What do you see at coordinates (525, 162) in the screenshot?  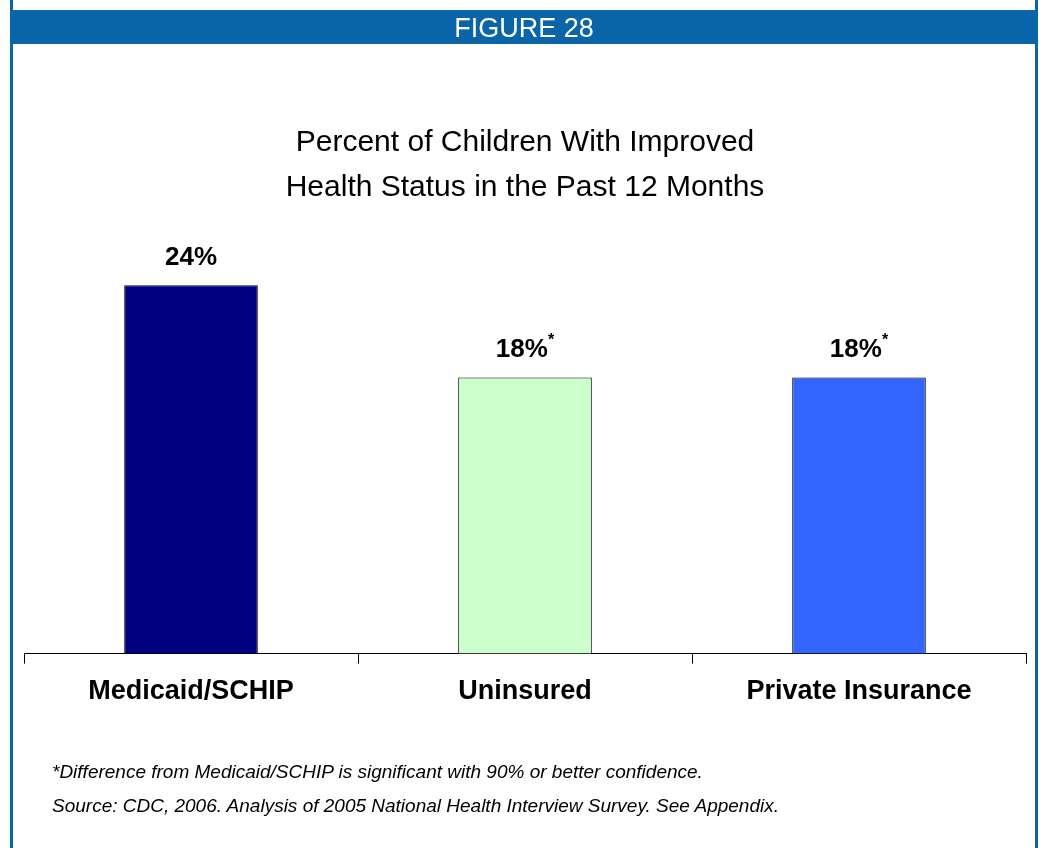 I see `chart-title: Percent of Children With Improved Health Status in the Past 12 Months` at bounding box center [525, 162].